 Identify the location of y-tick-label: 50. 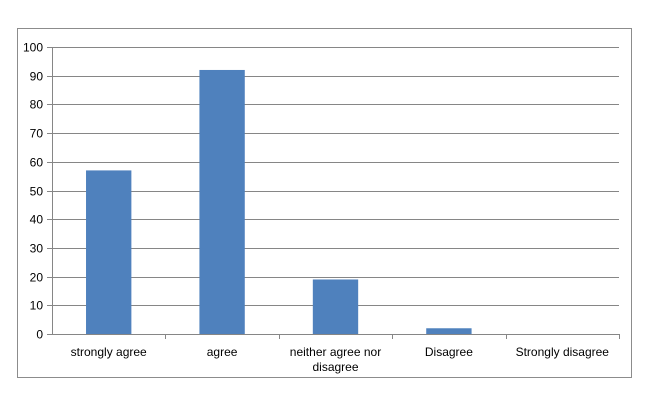
(37, 192).